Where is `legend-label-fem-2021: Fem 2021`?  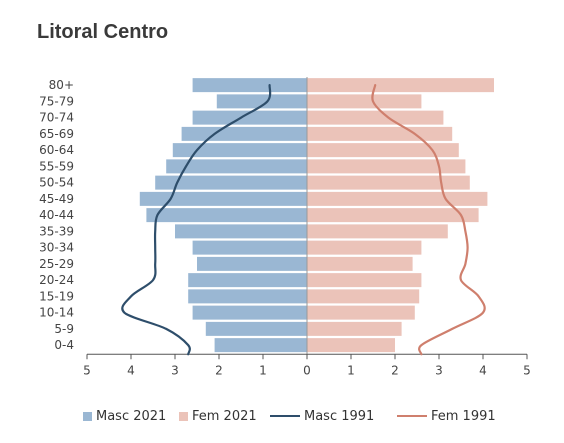
legend-label-fem-2021: Fem 2021 is located at coordinates (224, 416).